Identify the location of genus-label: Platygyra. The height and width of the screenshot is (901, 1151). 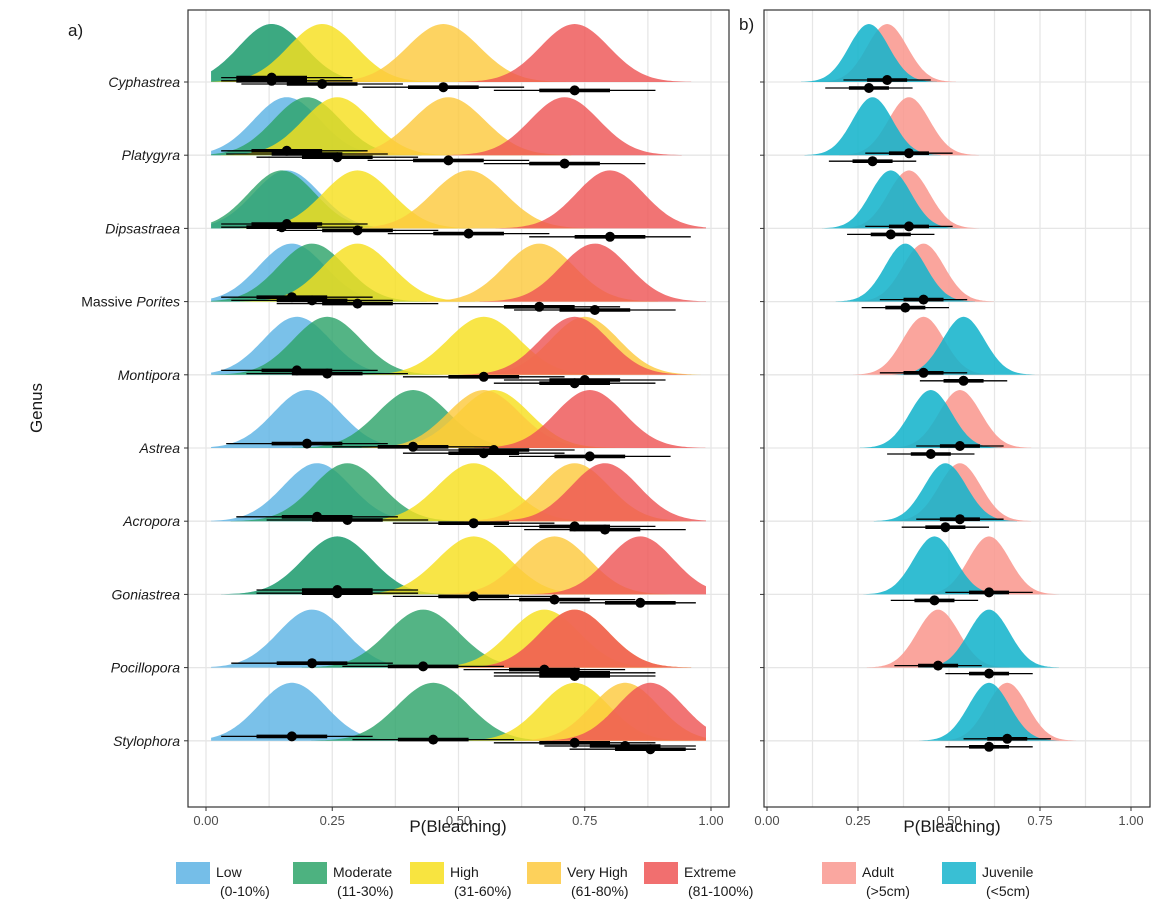
(151, 155).